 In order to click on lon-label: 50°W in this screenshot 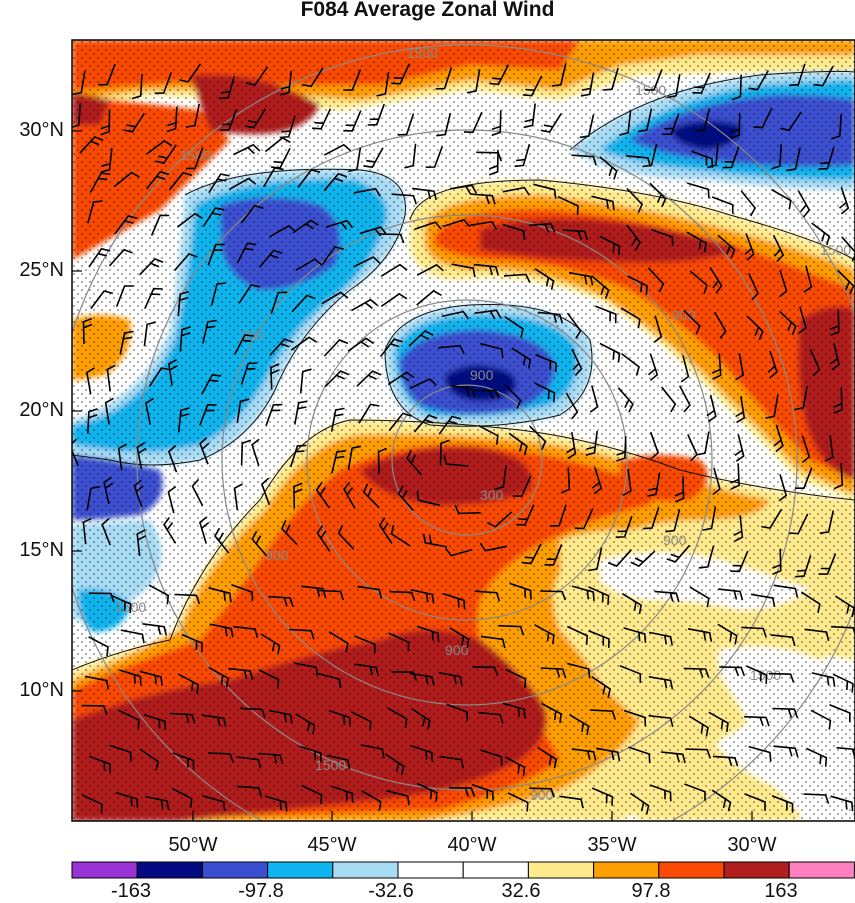, I will do `click(193, 845)`.